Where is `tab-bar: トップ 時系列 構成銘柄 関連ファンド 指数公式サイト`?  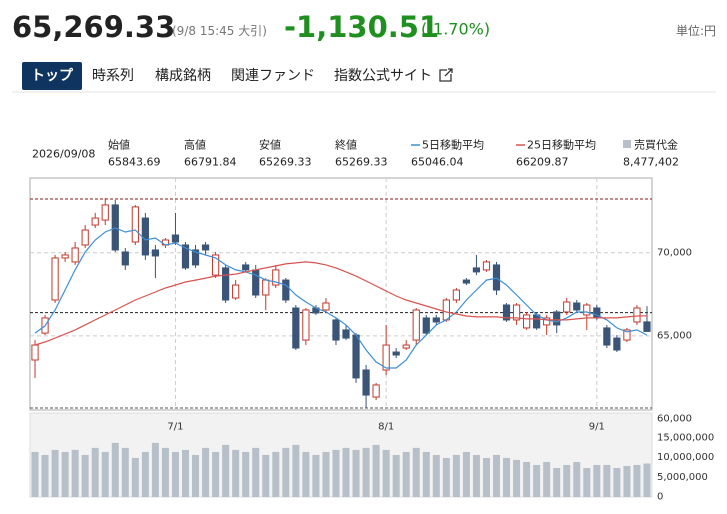
tab-bar: トップ 時系列 構成銘柄 関連ファンド 指数公式サイト is located at coordinates (364, 77).